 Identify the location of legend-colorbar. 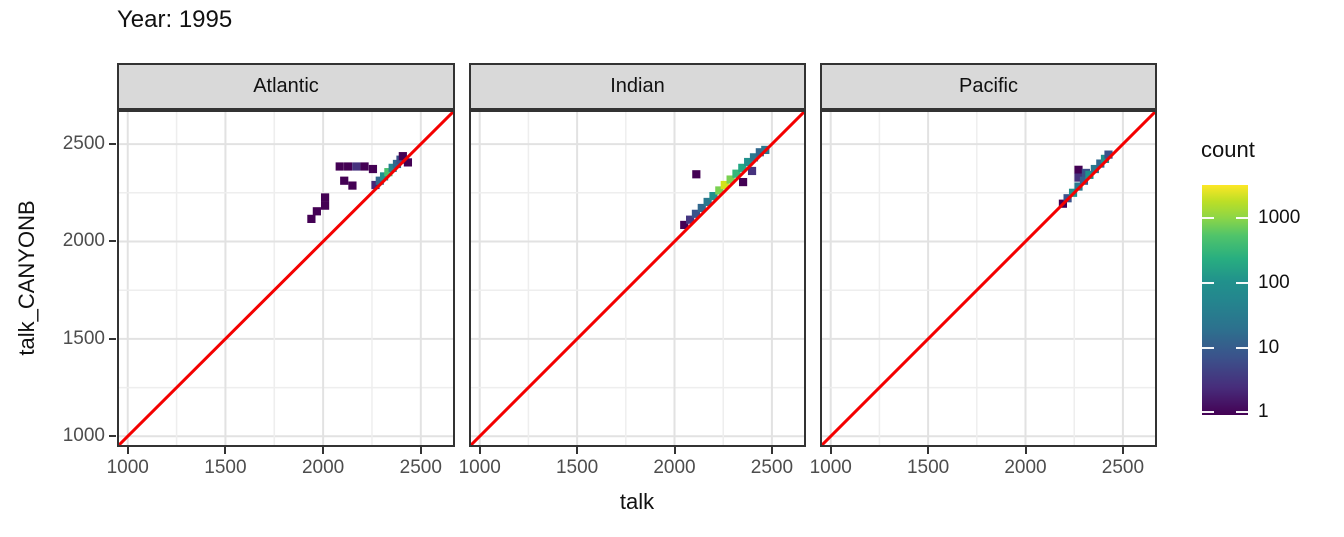
(1225, 300).